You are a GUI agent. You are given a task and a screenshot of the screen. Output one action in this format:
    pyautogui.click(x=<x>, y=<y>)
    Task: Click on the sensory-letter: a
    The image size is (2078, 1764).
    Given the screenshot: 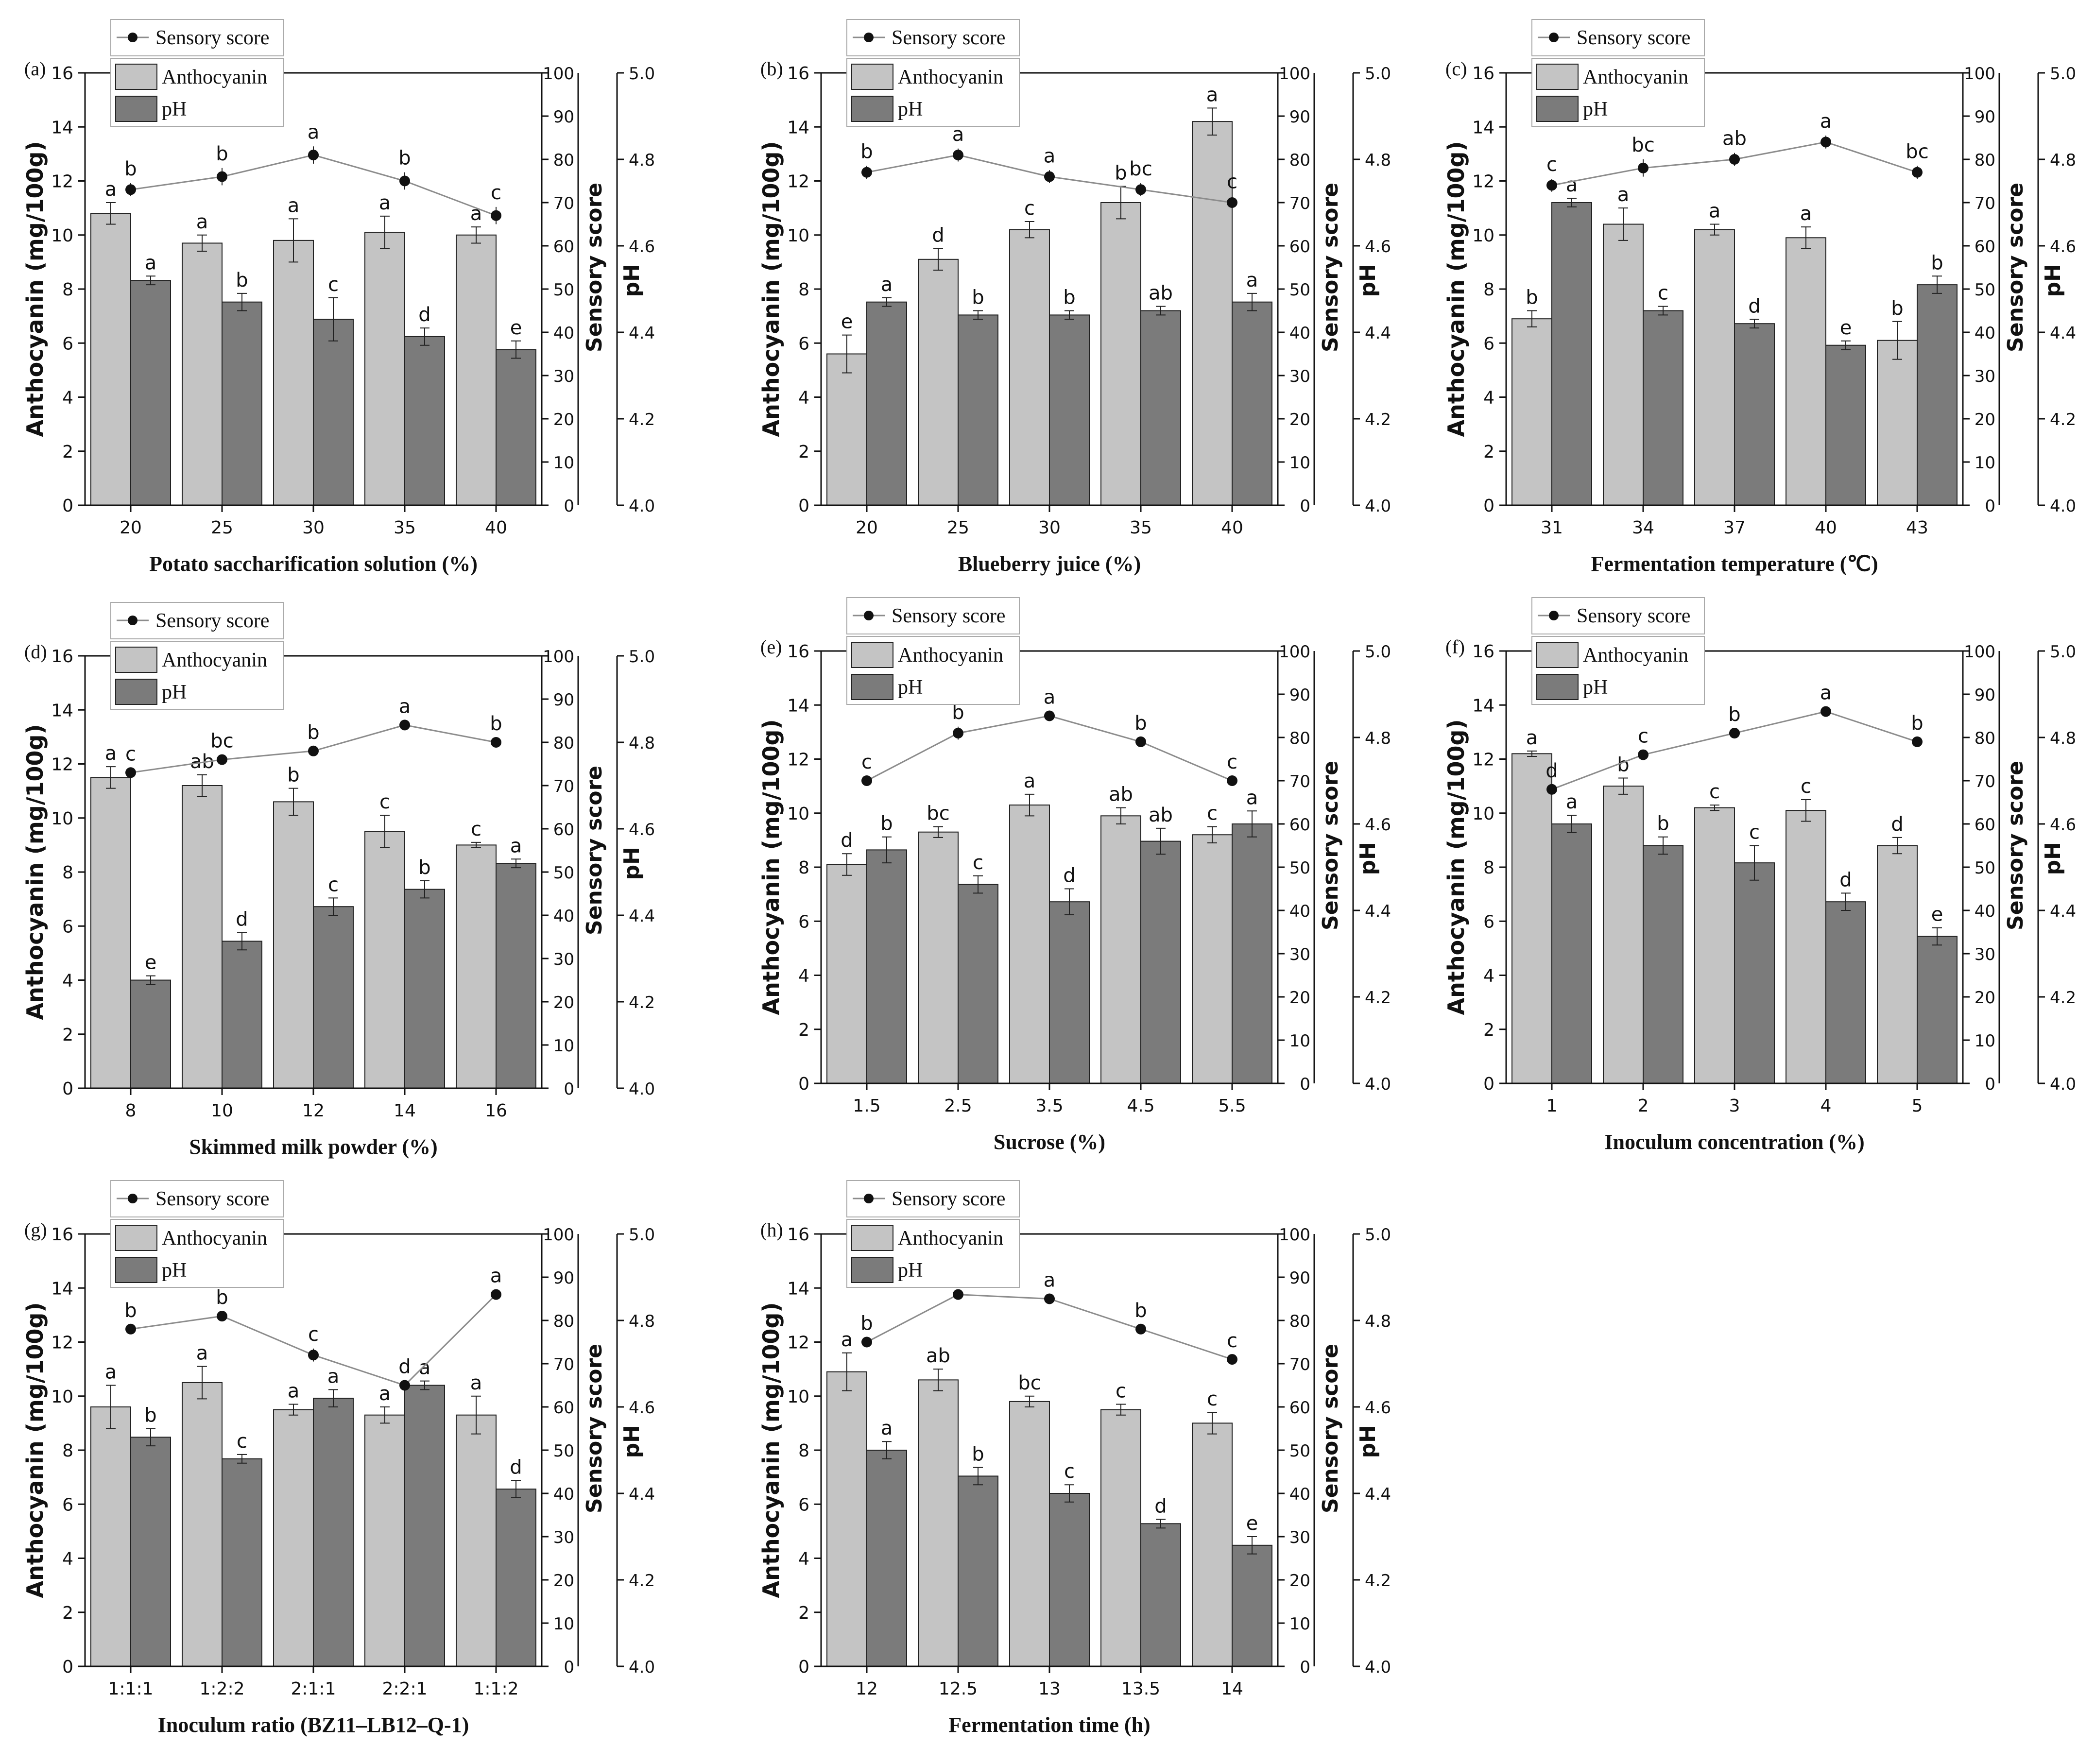 What is the action you would take?
    pyautogui.click(x=1050, y=697)
    